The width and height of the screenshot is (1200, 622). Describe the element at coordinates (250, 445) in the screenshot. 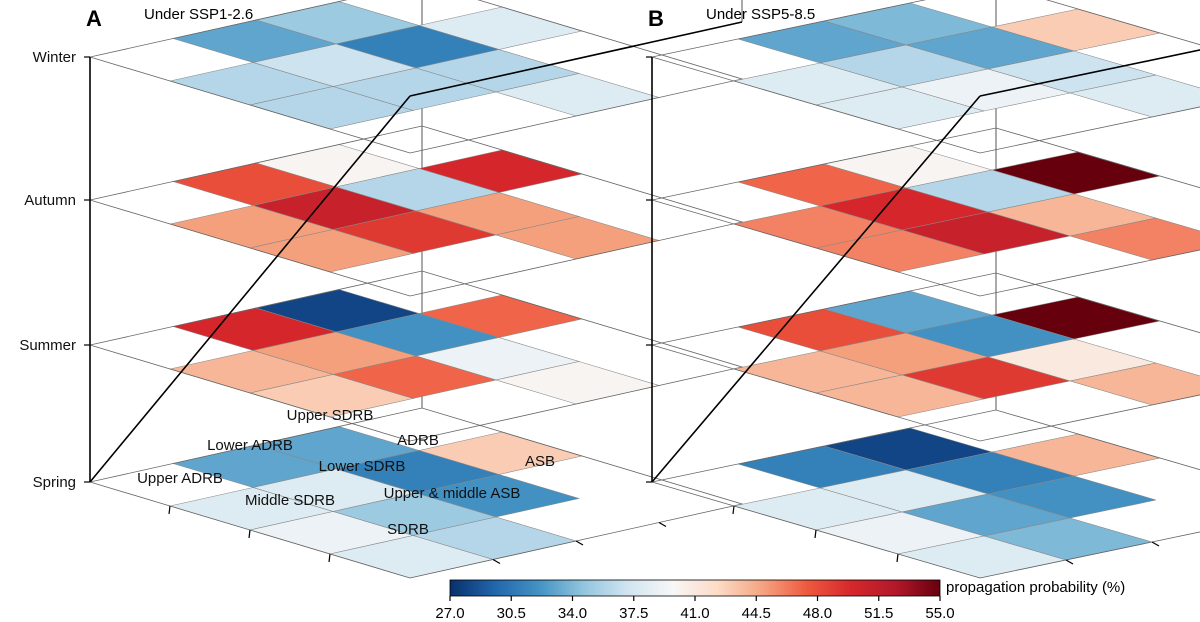

I see `region-label: Lower ADRB` at that location.